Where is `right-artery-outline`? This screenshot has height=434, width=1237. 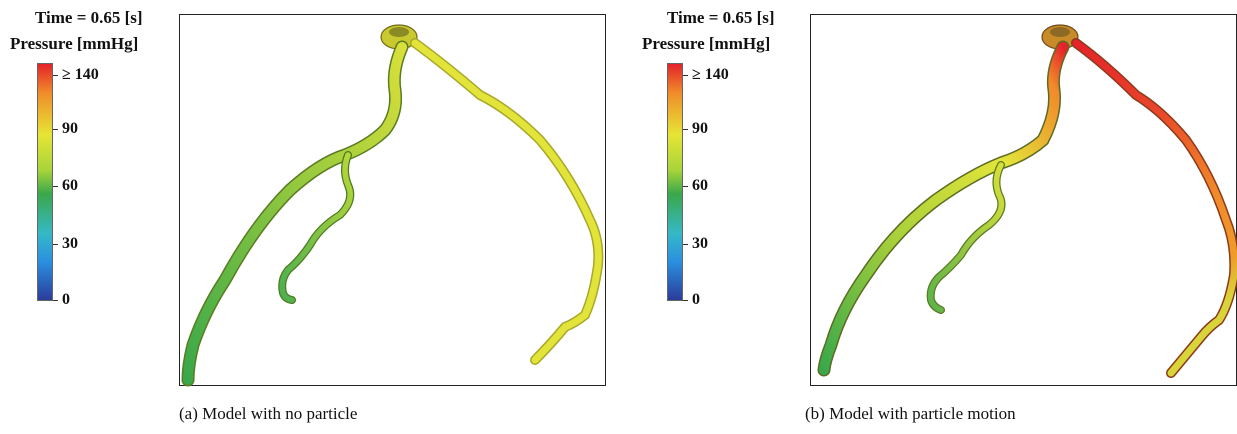
right-artery-outline is located at coordinates (507, 201).